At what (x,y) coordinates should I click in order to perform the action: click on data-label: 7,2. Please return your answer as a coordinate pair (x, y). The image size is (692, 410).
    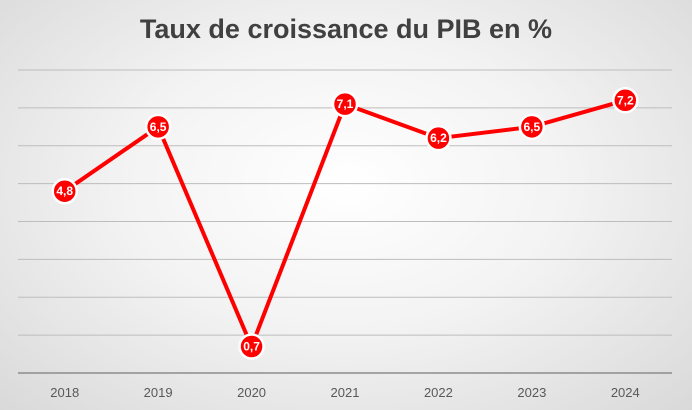
    Looking at the image, I should click on (625, 100).